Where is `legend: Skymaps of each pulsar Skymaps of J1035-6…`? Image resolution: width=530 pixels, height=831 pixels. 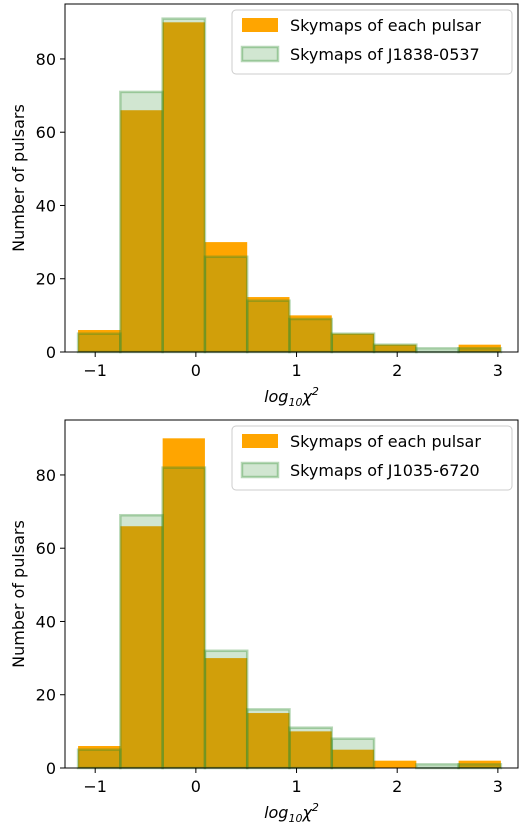 legend: Skymaps of each pulsar Skymaps of J1035-6… is located at coordinates (372, 458).